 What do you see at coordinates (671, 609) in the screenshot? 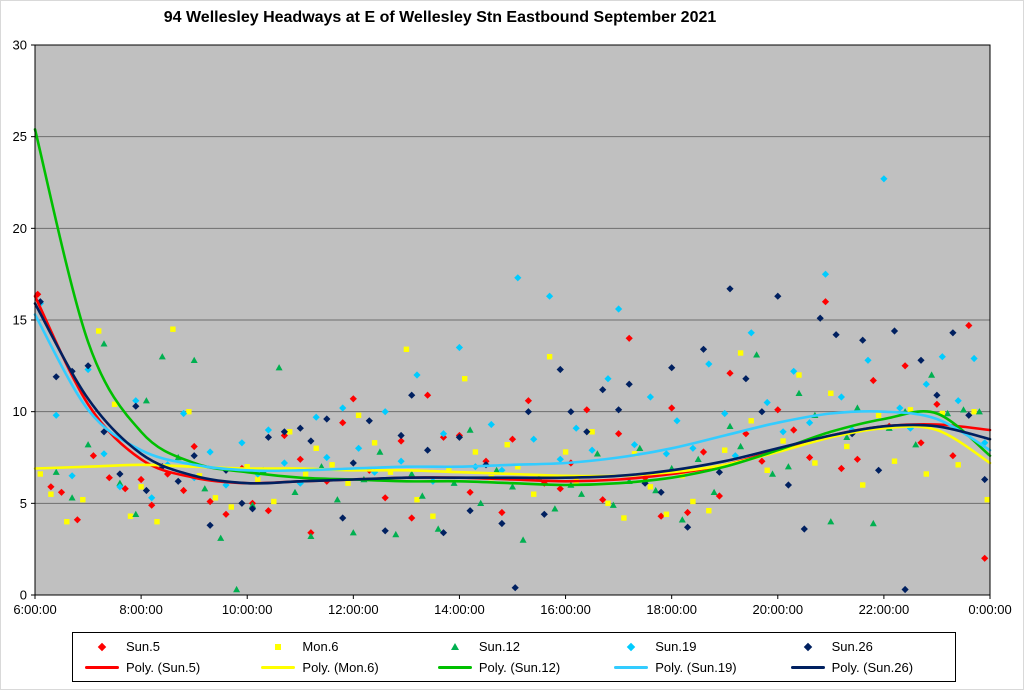
I see `svg-text: 18:00:00` at bounding box center [671, 609].